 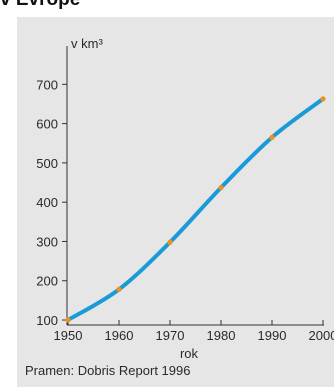 What do you see at coordinates (47, 320) in the screenshot?
I see `y-tick-label: 100` at bounding box center [47, 320].